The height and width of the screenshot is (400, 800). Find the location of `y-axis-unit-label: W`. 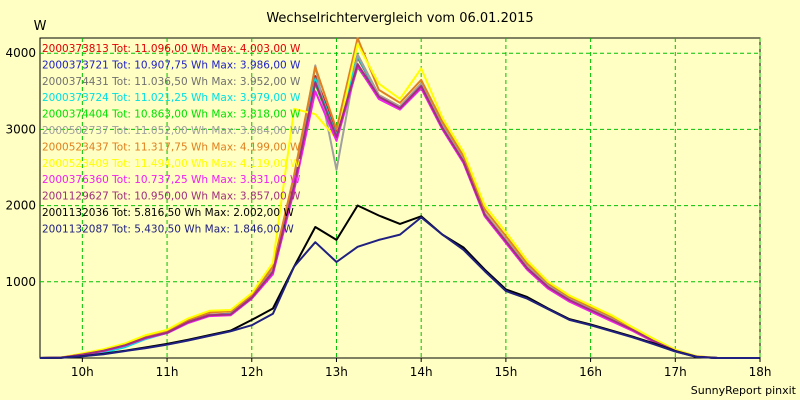

y-axis-unit-label: W is located at coordinates (40, 26).